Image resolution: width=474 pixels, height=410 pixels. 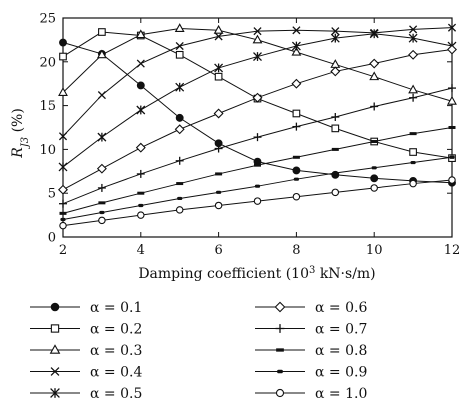 What do you see at coordinates (341, 351) in the screenshot?
I see `legend-label: α = 0.8` at bounding box center [341, 351].